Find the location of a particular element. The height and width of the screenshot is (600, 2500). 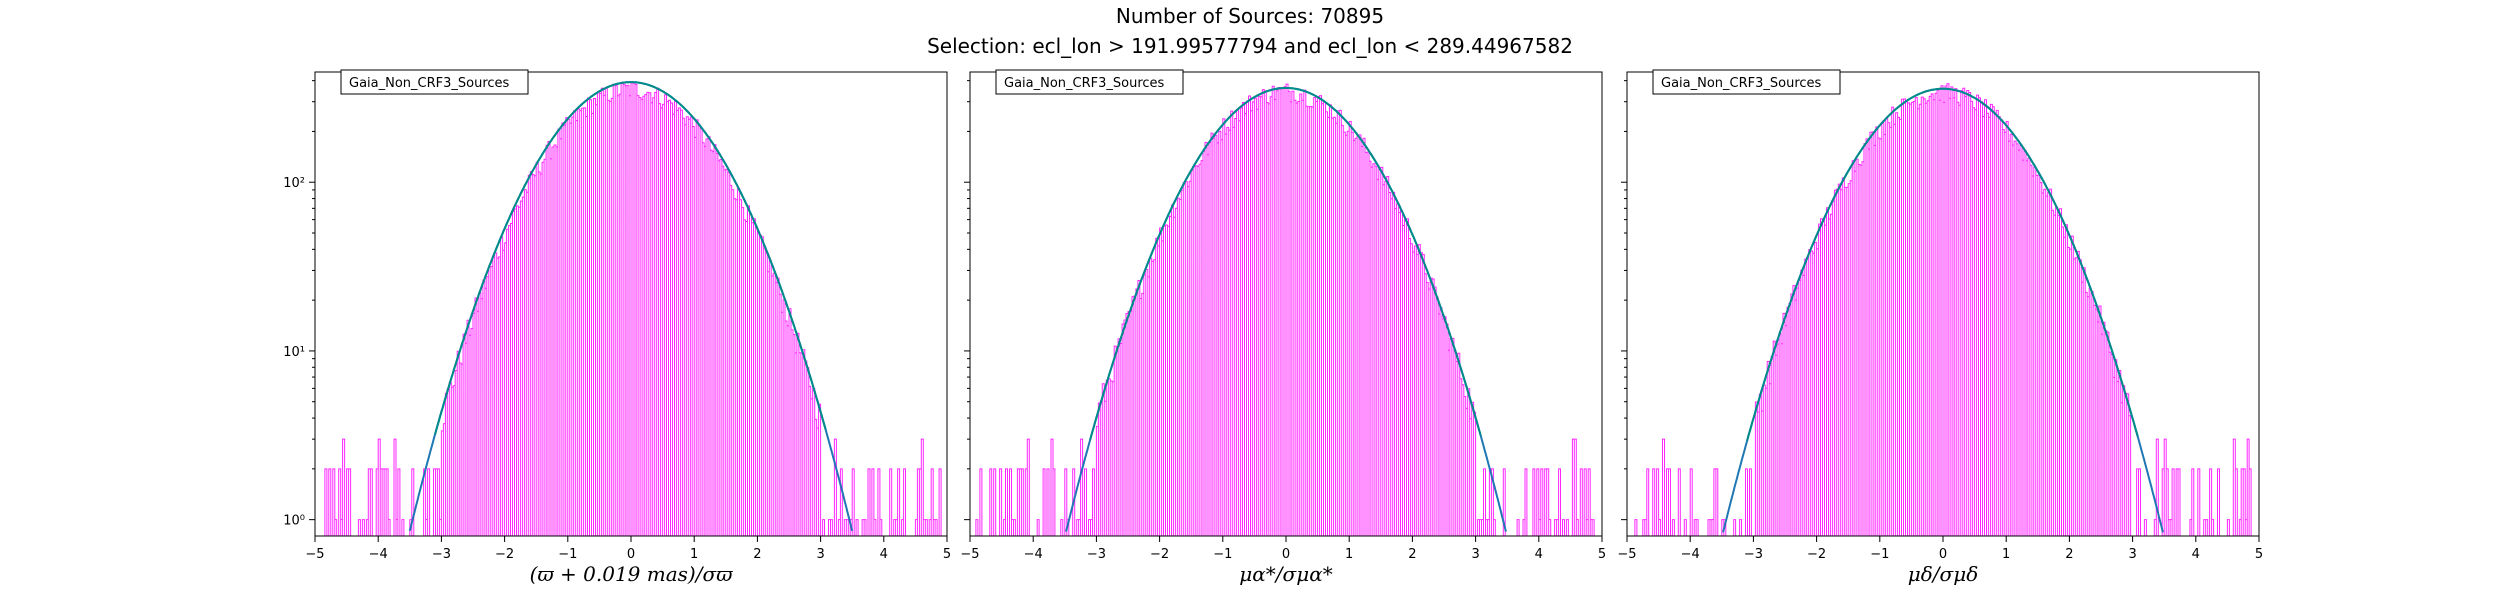

y-tick-label: 10² is located at coordinates (294, 183).